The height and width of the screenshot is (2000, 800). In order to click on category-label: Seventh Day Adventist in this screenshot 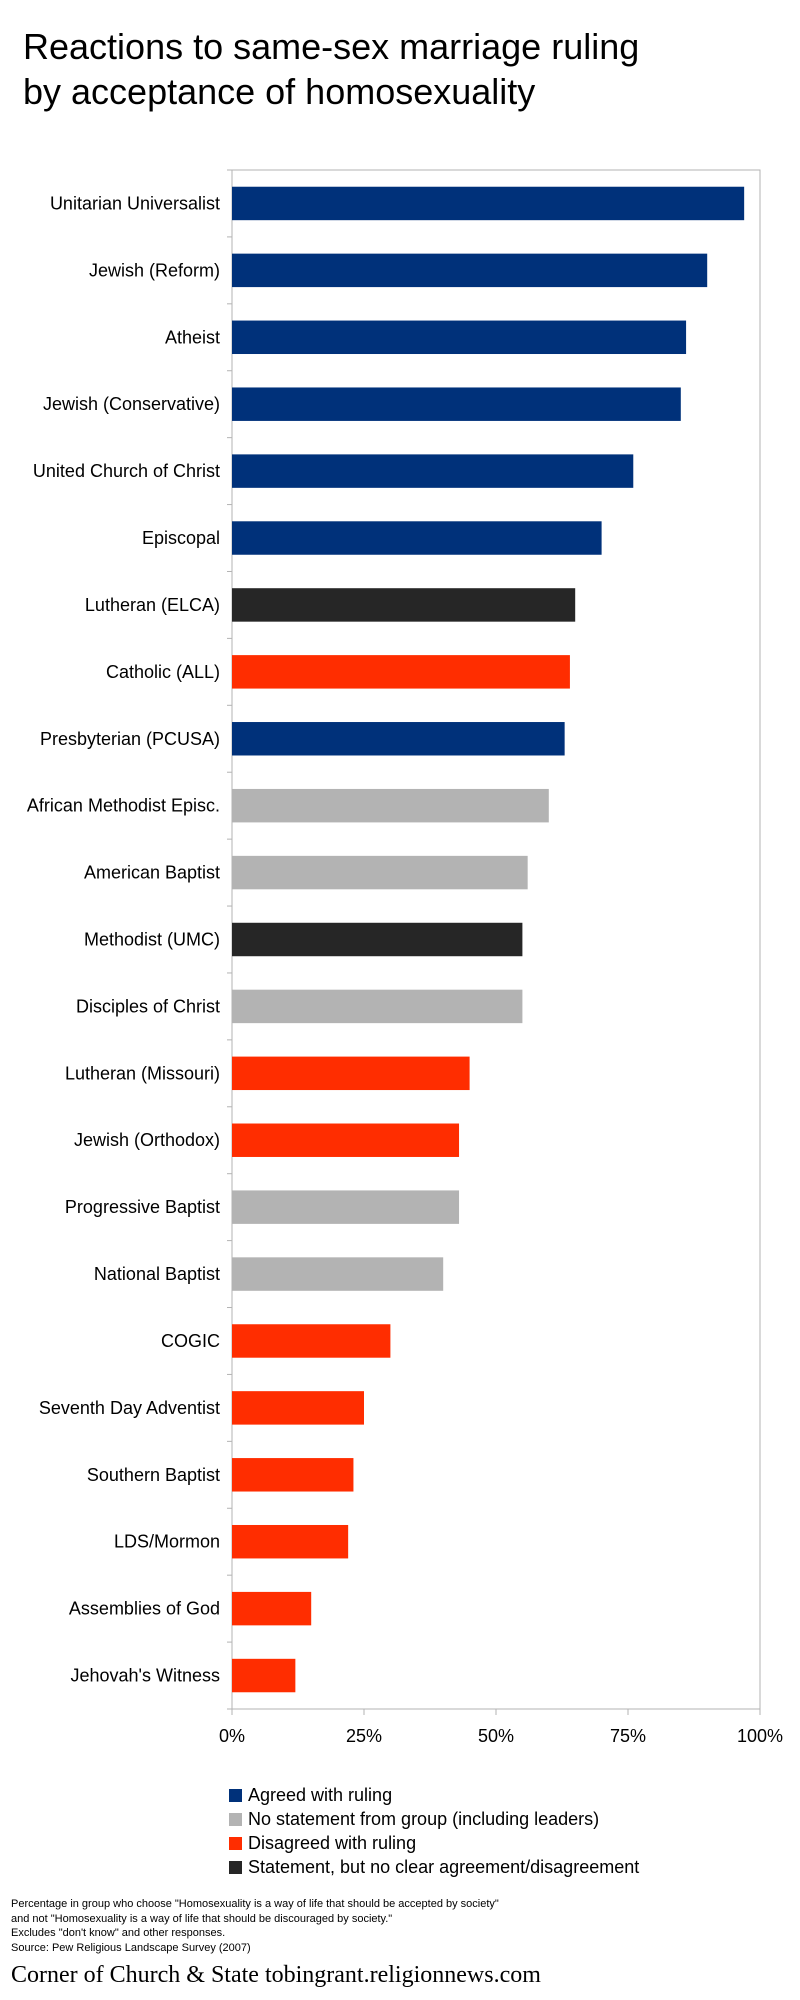, I will do `click(129, 1408)`.